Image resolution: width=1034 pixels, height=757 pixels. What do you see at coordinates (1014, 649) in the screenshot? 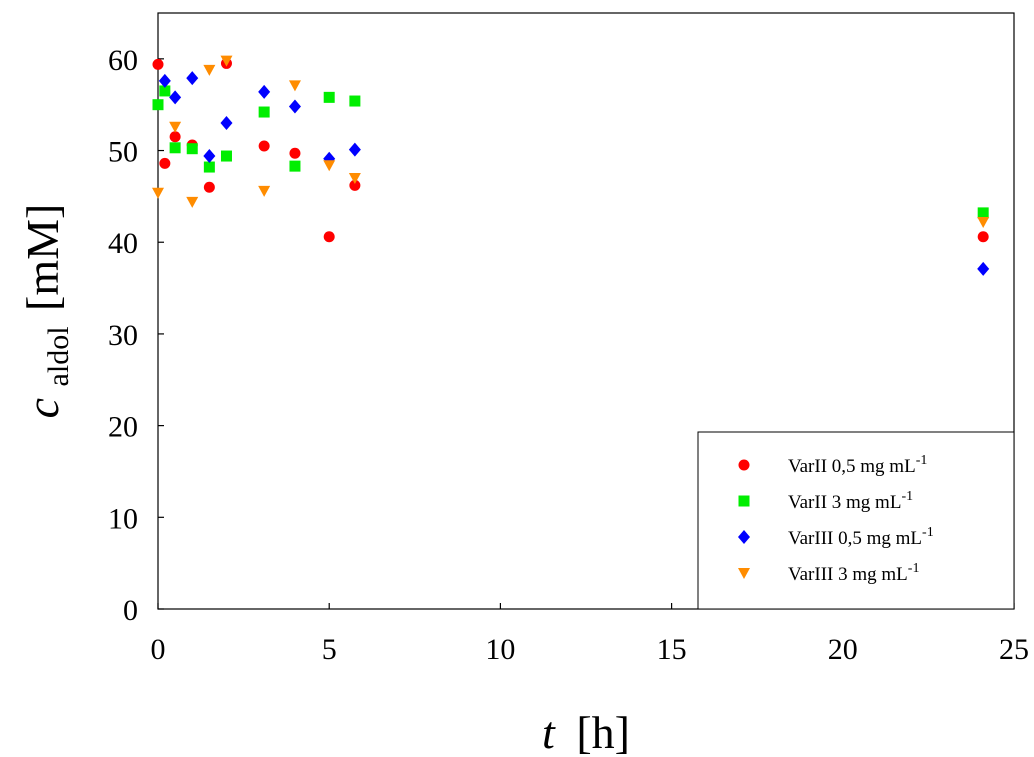
I see `x-tick-label: 25` at bounding box center [1014, 649].